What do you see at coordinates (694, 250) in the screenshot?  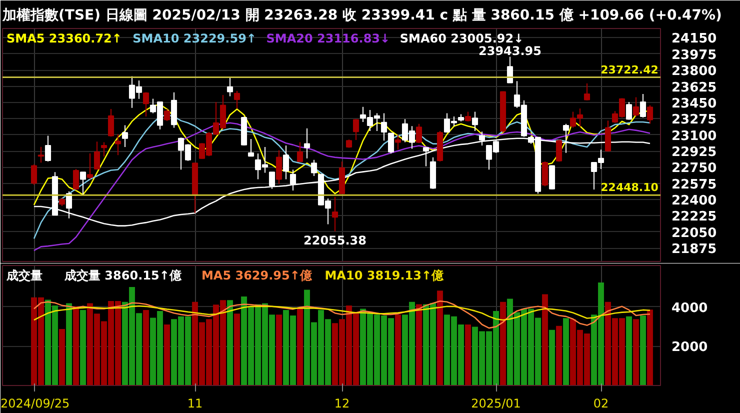 I see `y-tick-label: 21875` at bounding box center [694, 250].